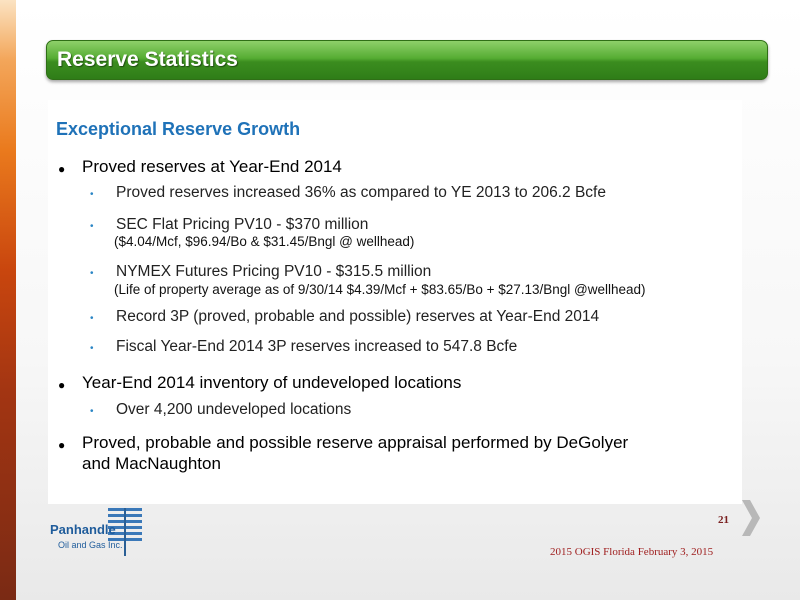 This screenshot has width=800, height=600. What do you see at coordinates (147, 59) in the screenshot?
I see `slide-title: Reserve Statistics` at bounding box center [147, 59].